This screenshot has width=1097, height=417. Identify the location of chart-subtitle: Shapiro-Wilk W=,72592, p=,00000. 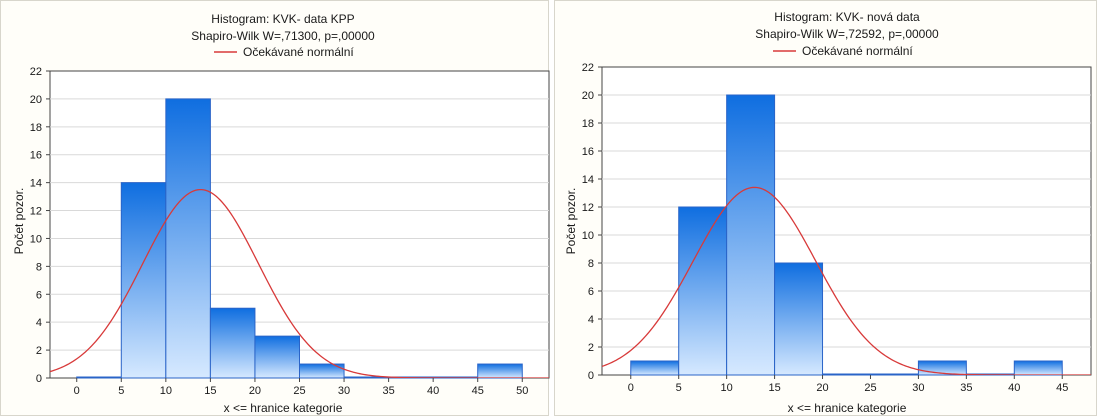
(847, 34).